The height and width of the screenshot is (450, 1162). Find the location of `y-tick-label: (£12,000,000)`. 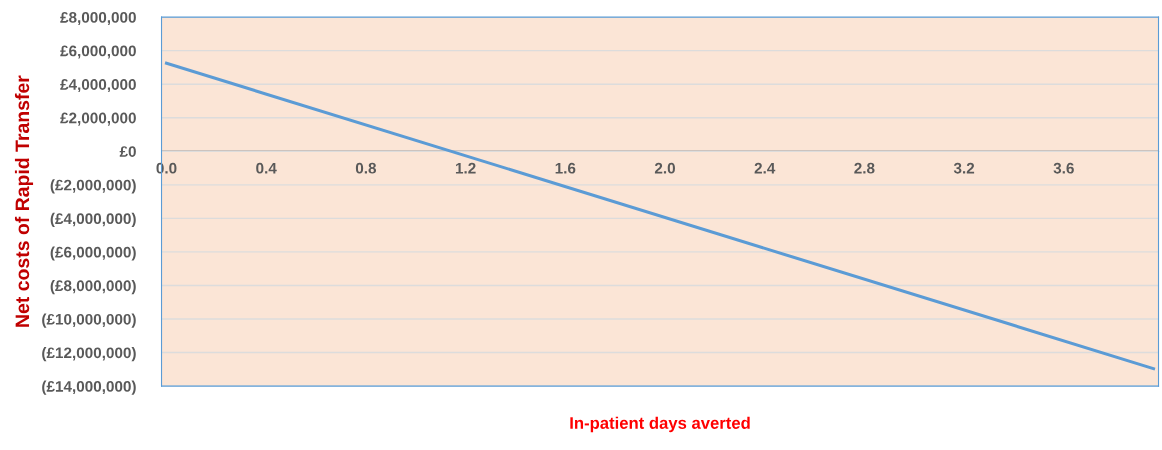

y-tick-label: (£12,000,000) is located at coordinates (89, 354).